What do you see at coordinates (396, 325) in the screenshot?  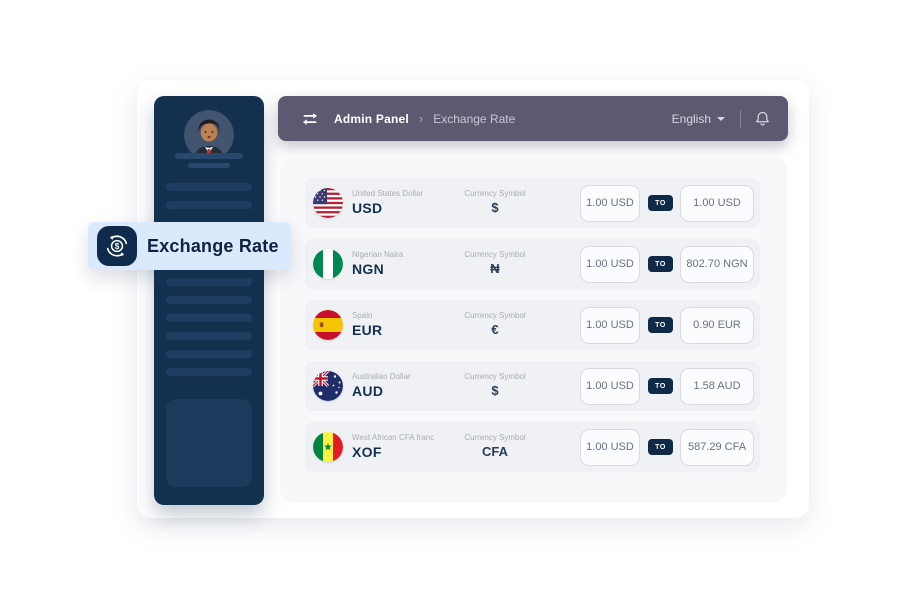 I see `currency-info: Spain EUR` at bounding box center [396, 325].